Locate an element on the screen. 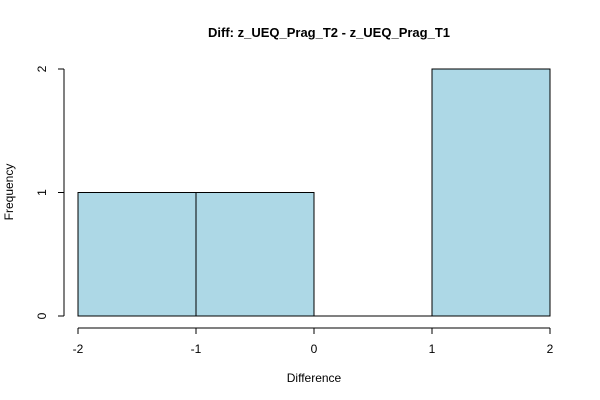  y-axis: 0 1 2 is located at coordinates (50, 192).